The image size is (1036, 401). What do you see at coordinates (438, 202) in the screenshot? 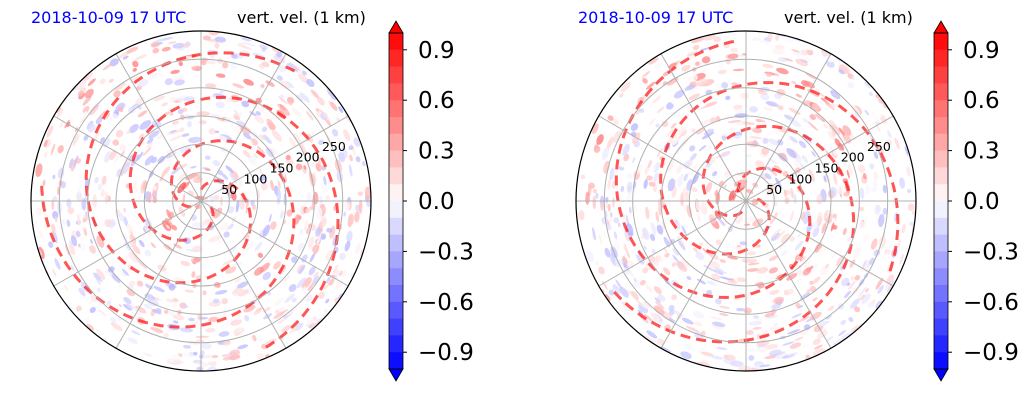
I see `colorbar-left-ticks: 0.9 0.6 0.3 0.0 −0.3 −0.6 −0.9` at bounding box center [438, 202].